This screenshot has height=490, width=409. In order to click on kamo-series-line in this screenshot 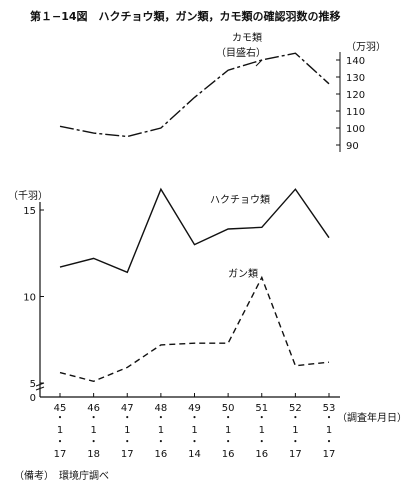, I will do `click(194, 95)`.